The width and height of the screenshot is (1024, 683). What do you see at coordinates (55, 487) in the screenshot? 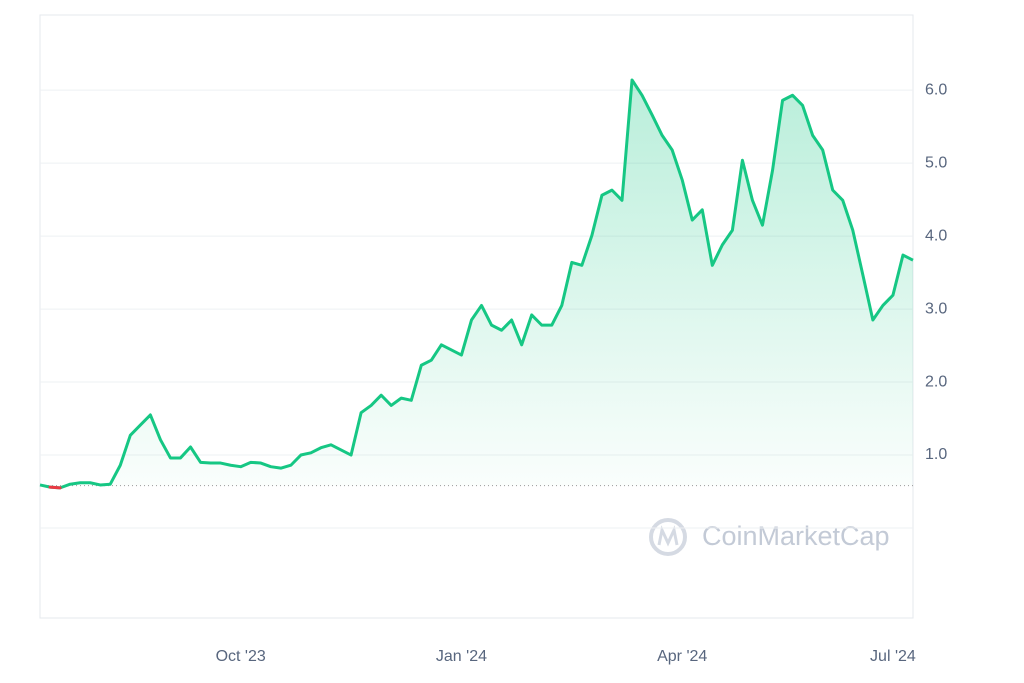
I see `down-segment` at bounding box center [55, 487].